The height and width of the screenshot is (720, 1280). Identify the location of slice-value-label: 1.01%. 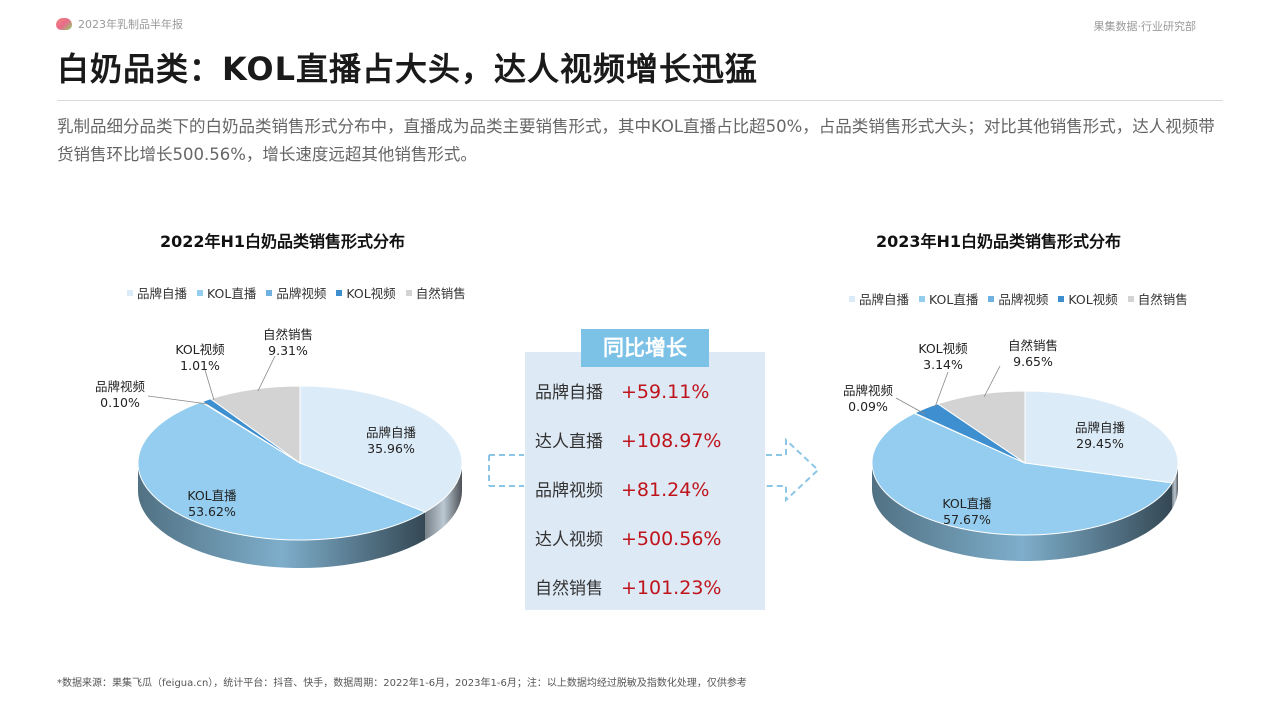
(200, 365).